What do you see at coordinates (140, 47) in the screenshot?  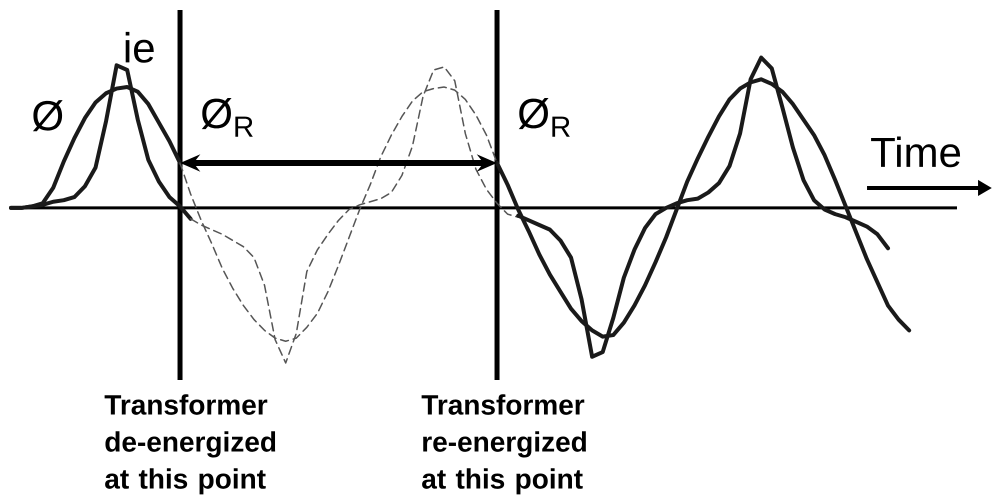 I see `series-label: ie` at bounding box center [140, 47].